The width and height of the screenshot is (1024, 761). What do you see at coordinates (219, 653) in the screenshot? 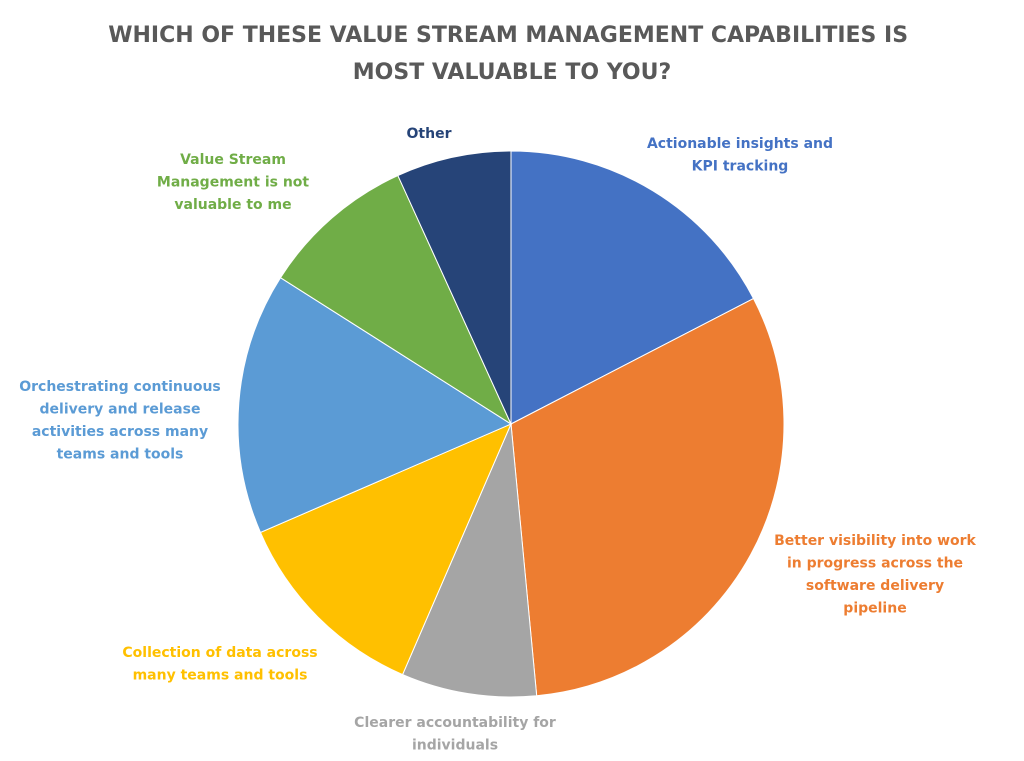
I see `pie-label-4-line-1: Collection of data across` at bounding box center [219, 653].